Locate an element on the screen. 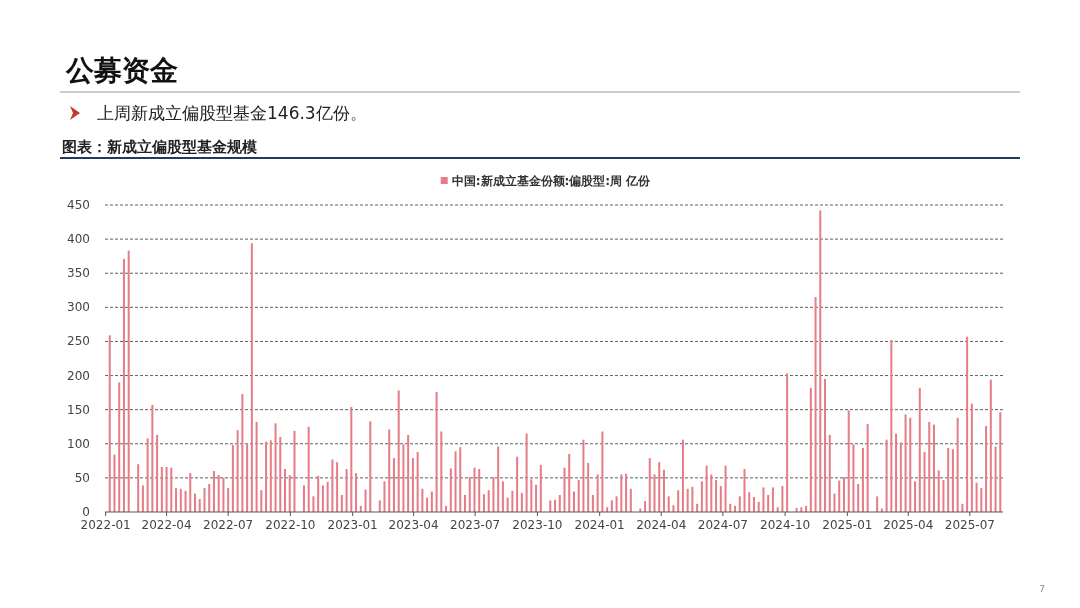 The height and width of the screenshot is (608, 1080). x-tick-label: 2025-07 is located at coordinates (969, 525).